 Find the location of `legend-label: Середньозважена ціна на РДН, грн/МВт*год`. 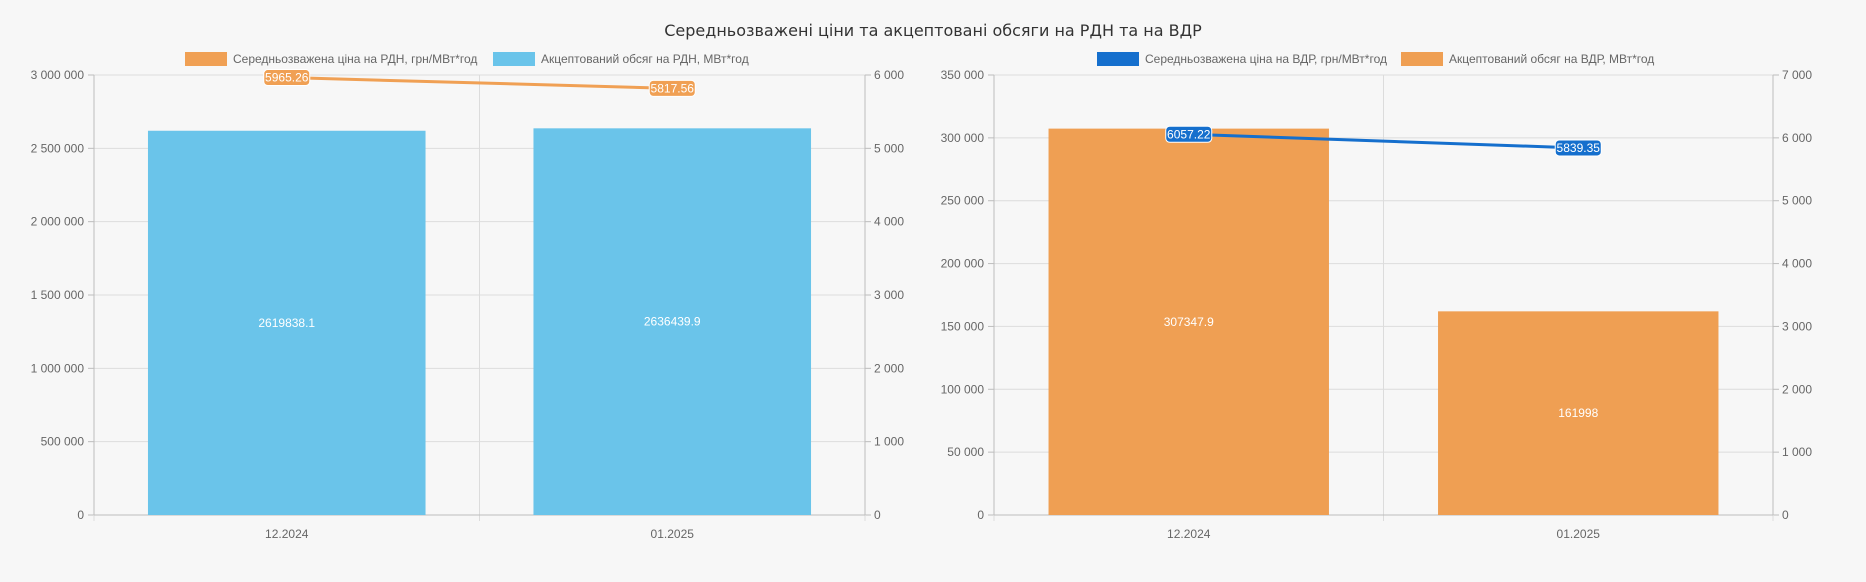

legend-label: Середньозважена ціна на РДН, грн/МВт*год is located at coordinates (355, 59).